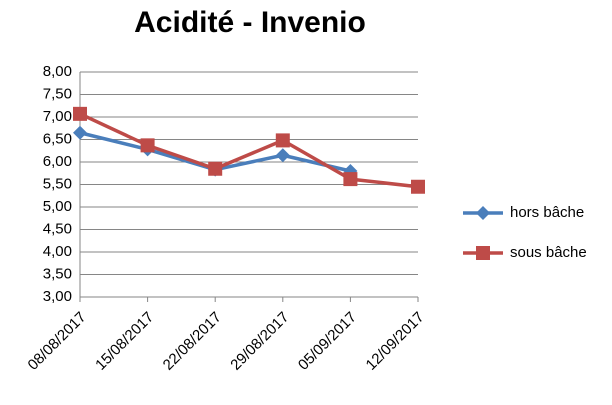  Describe the element at coordinates (57, 71) in the screenshot. I see `y-tick-label: 8,00` at that location.